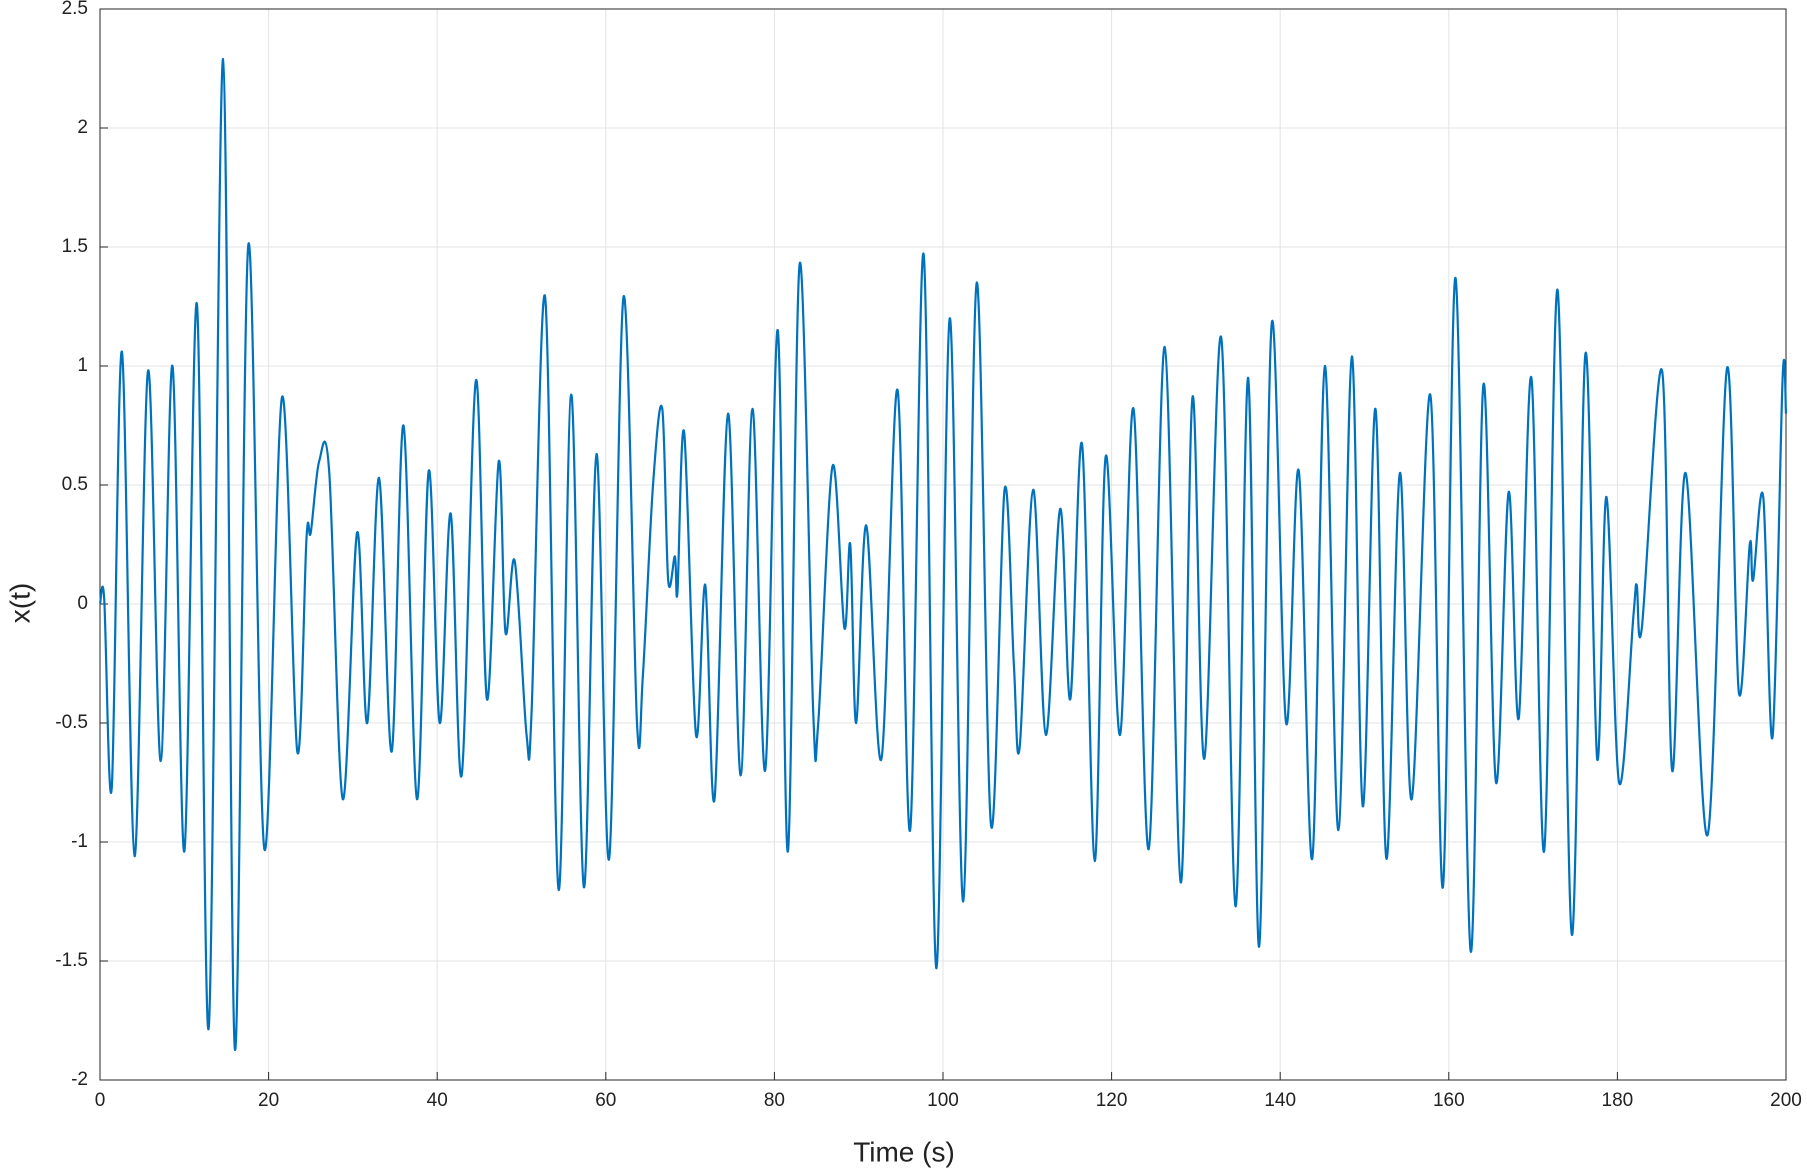 This screenshot has height=1173, width=1807. Describe the element at coordinates (605, 1100) in the screenshot. I see `x-tick-label: 60` at that location.